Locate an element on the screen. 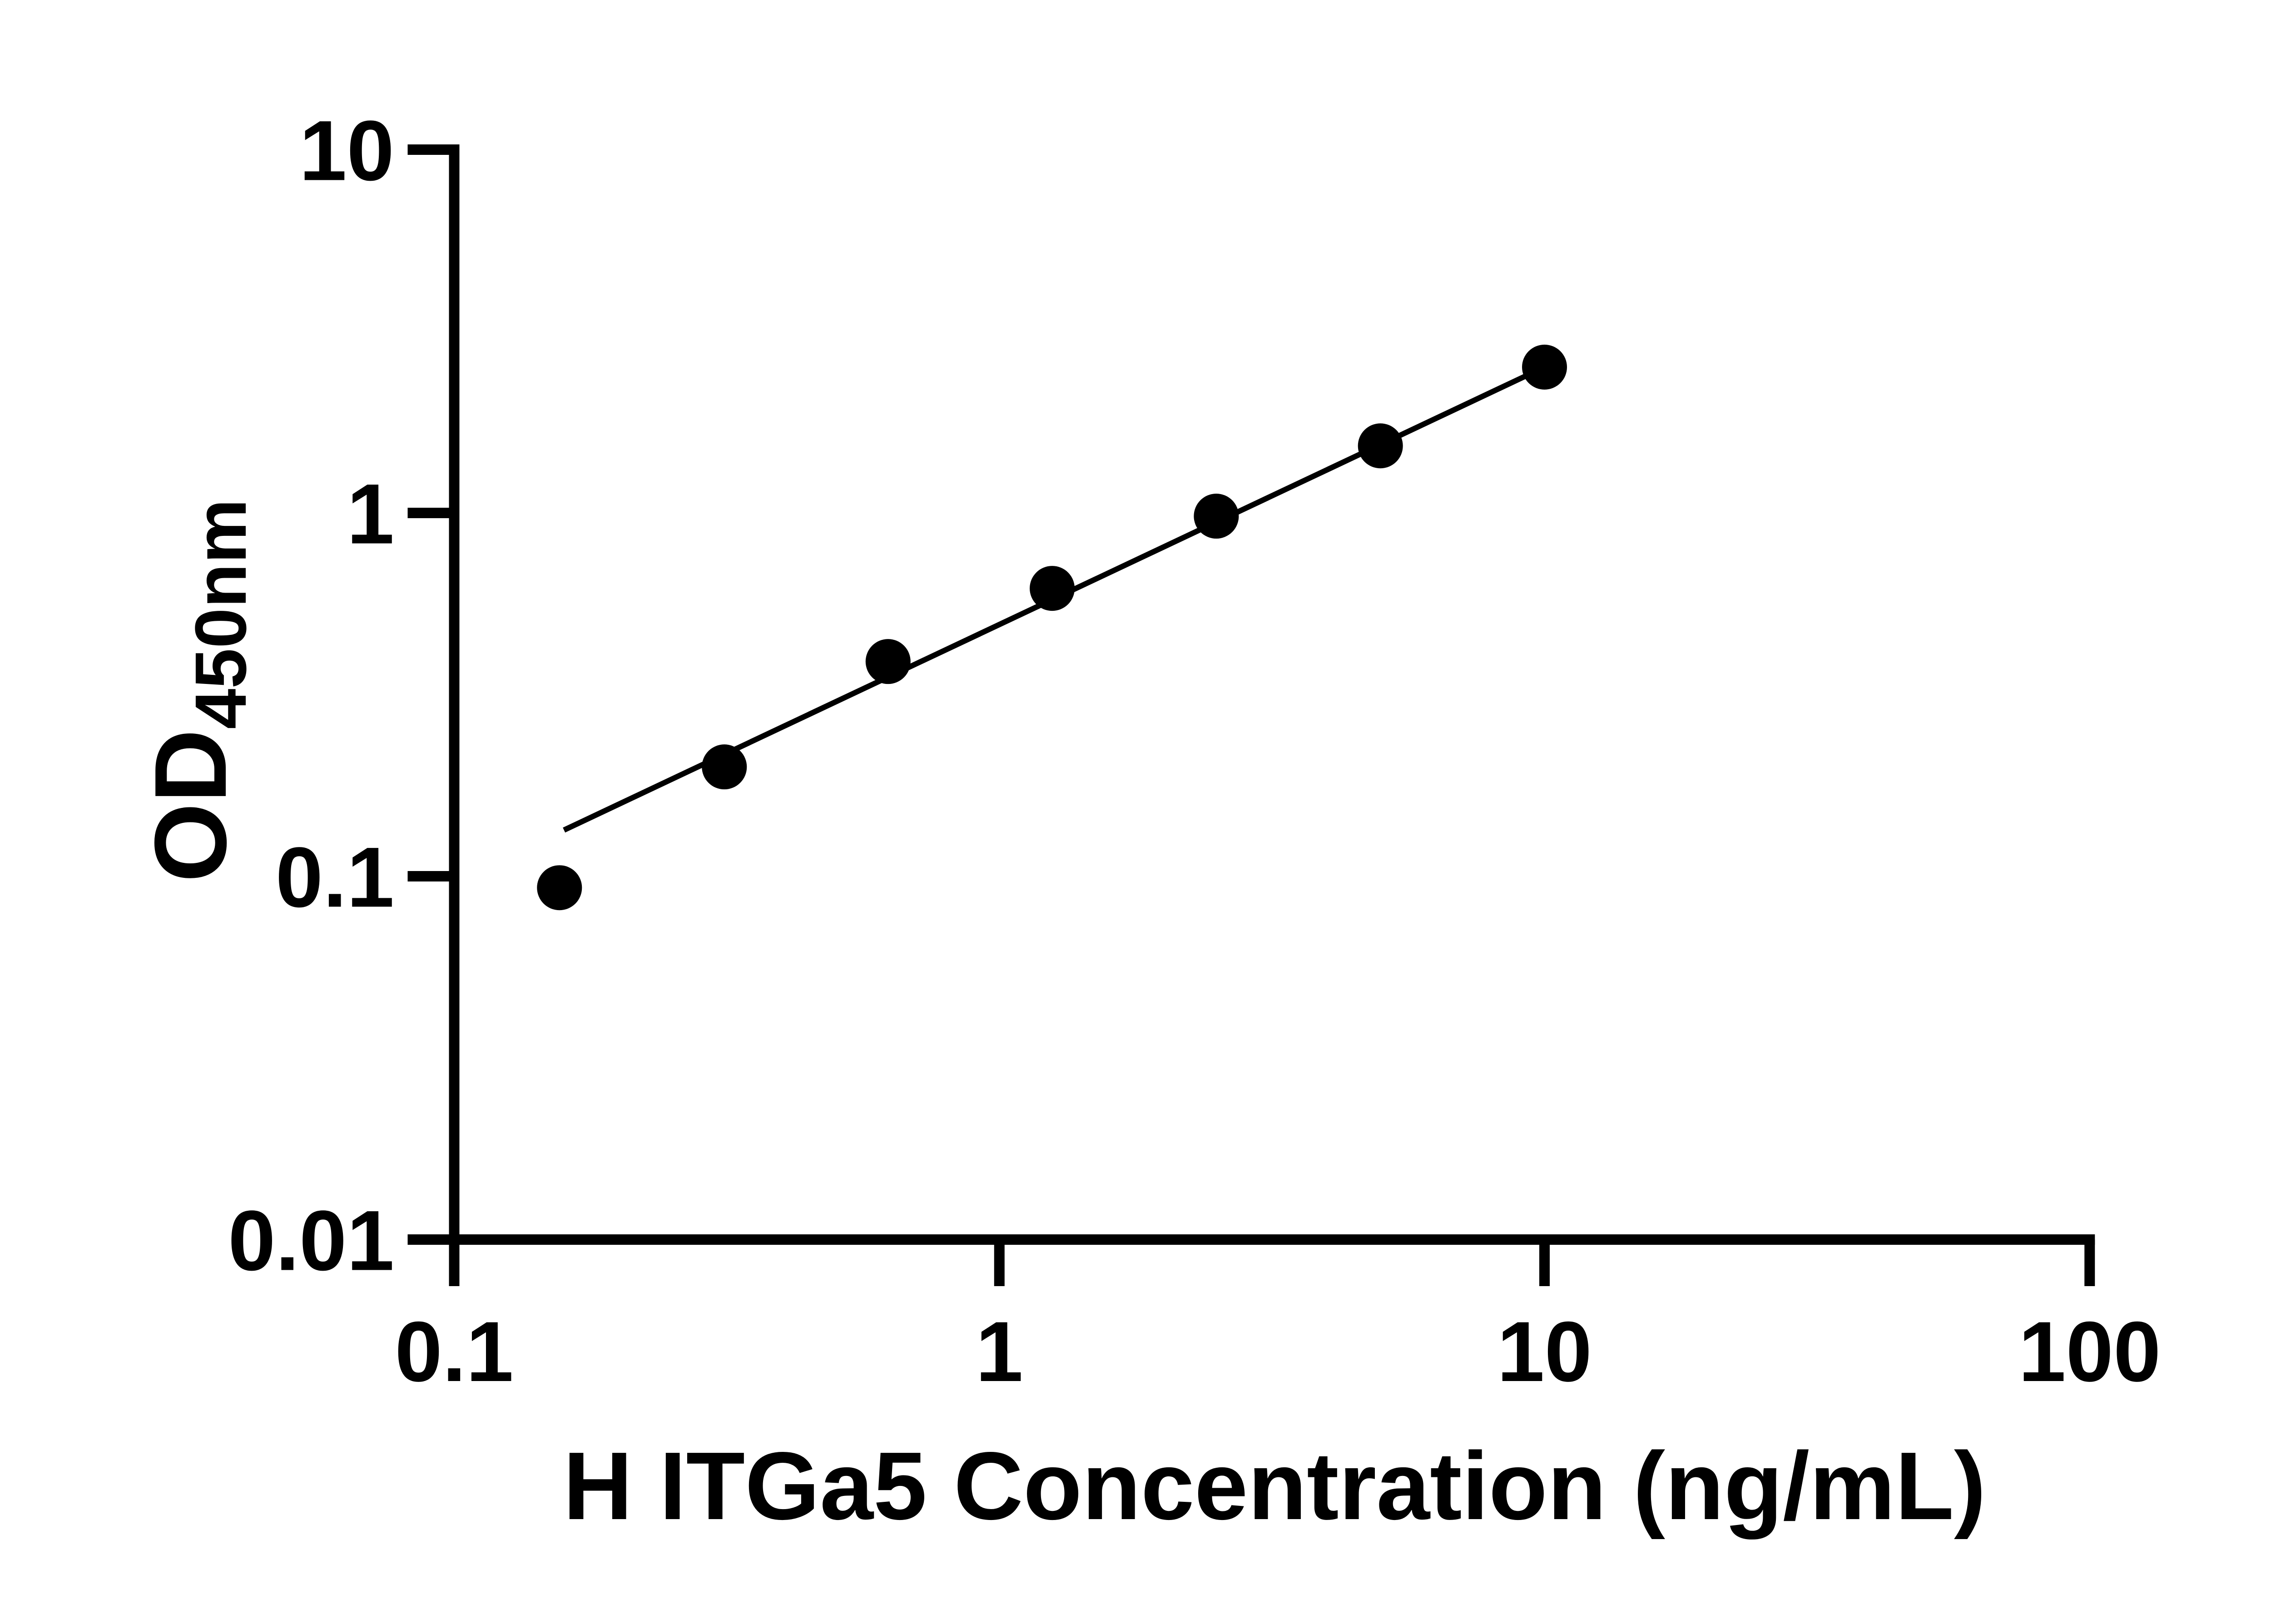  x-tick-label: 0.1 is located at coordinates (454, 1351).